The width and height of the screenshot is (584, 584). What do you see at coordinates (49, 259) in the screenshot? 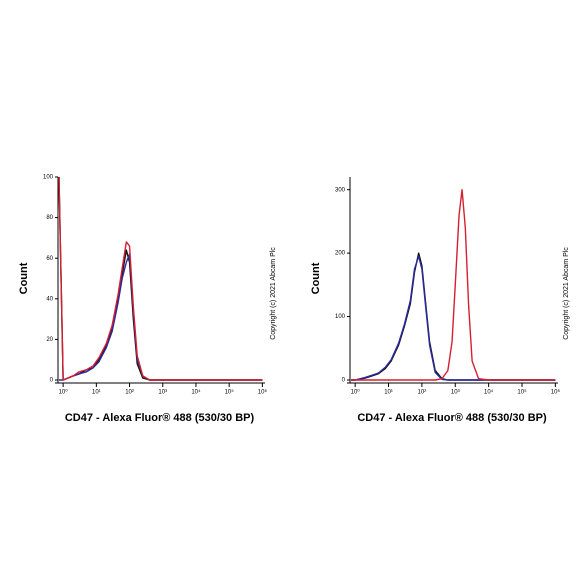
I see `y-tick-label: 60` at bounding box center [49, 259].